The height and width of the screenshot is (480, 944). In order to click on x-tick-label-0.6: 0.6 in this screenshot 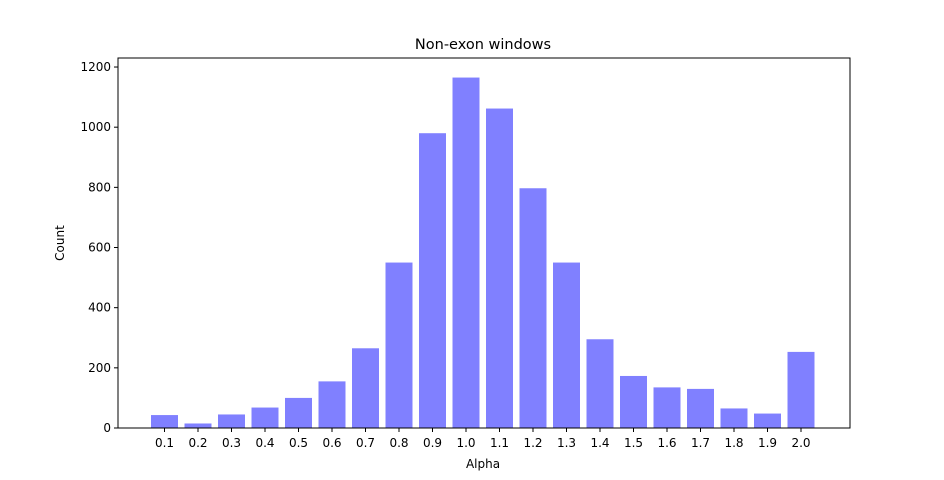, I will do `click(331, 443)`.